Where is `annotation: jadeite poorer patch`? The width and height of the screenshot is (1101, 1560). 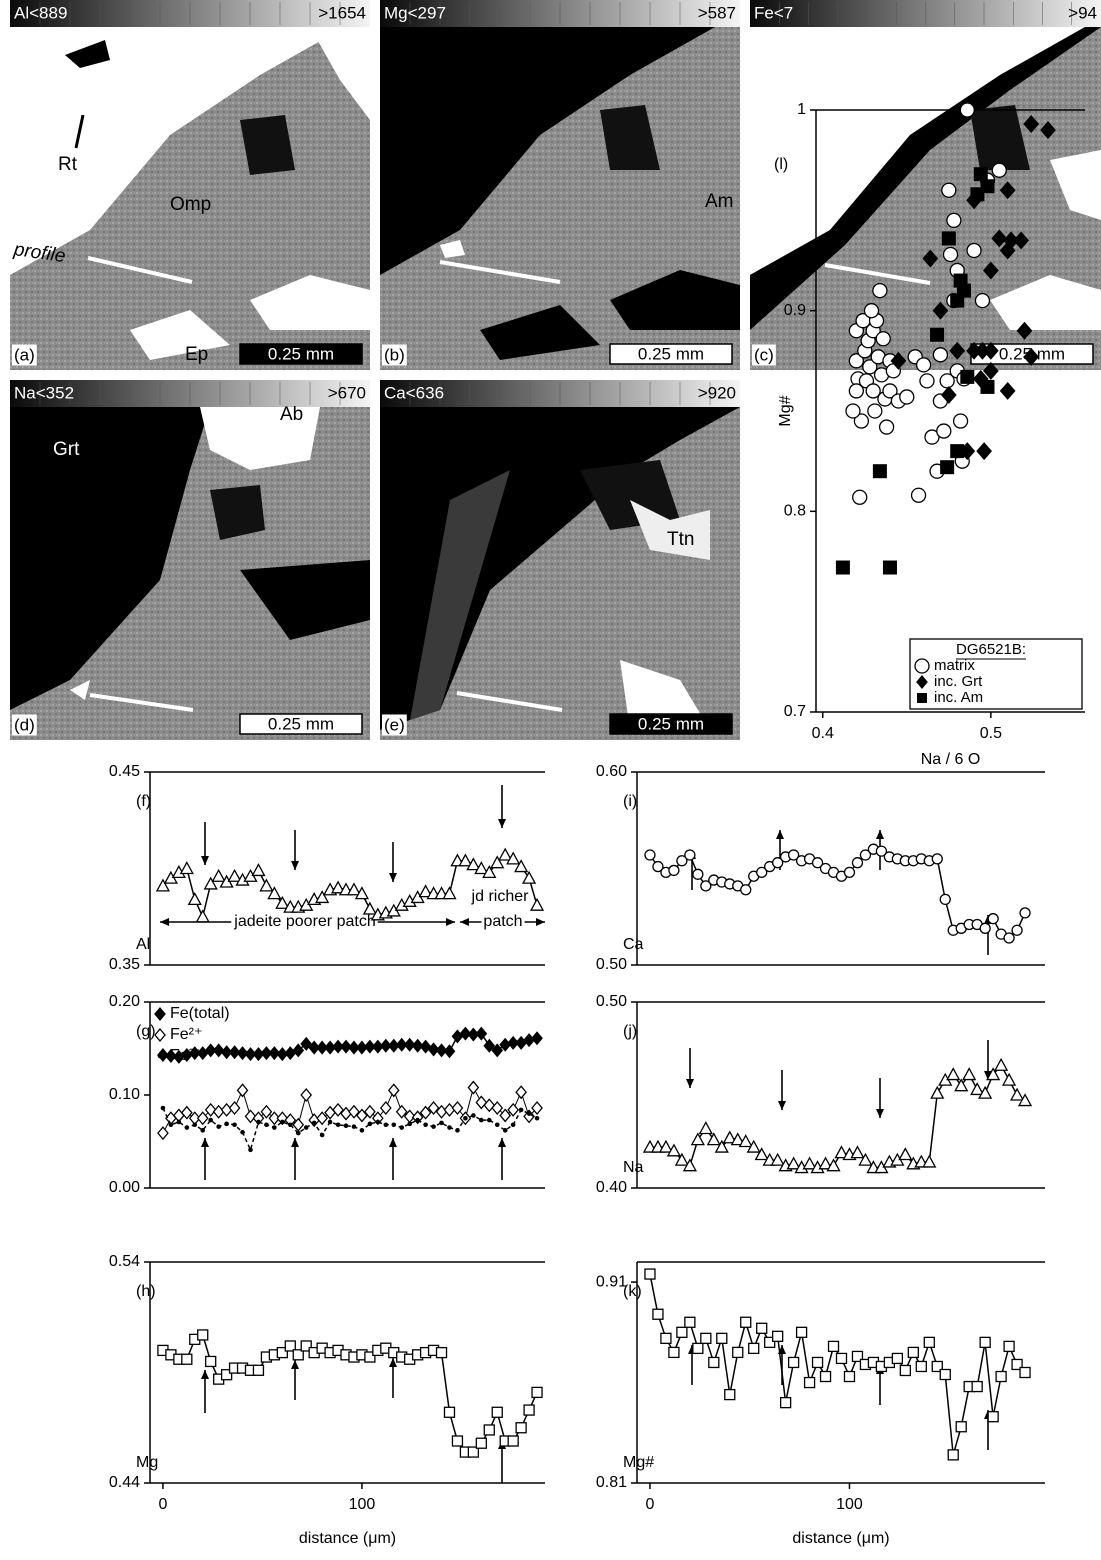 annotation: jadeite poorer patch is located at coordinates (304, 921).